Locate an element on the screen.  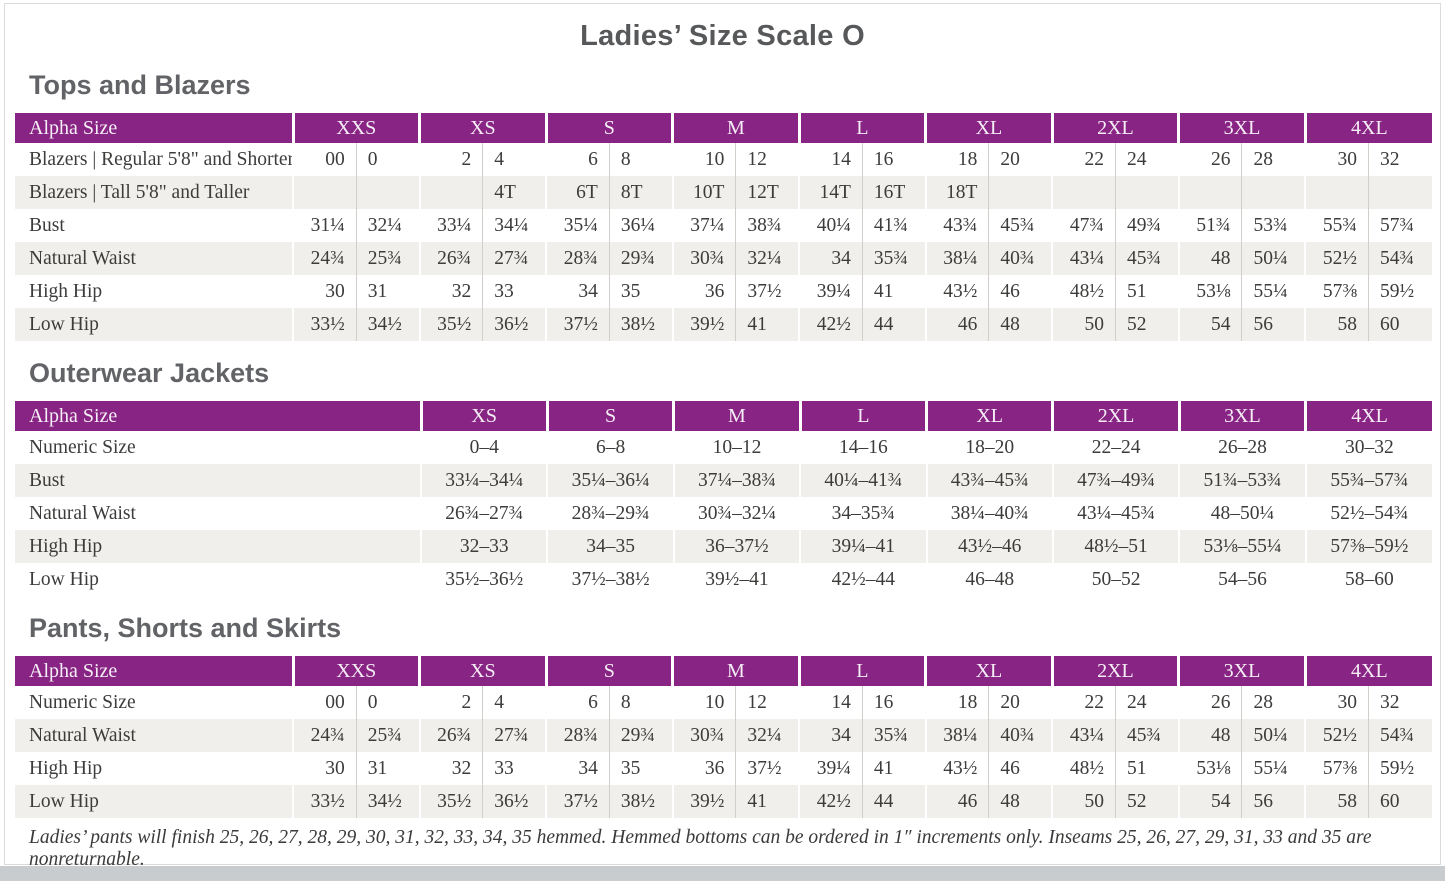
size-cell: 54–56 is located at coordinates (1242, 579).